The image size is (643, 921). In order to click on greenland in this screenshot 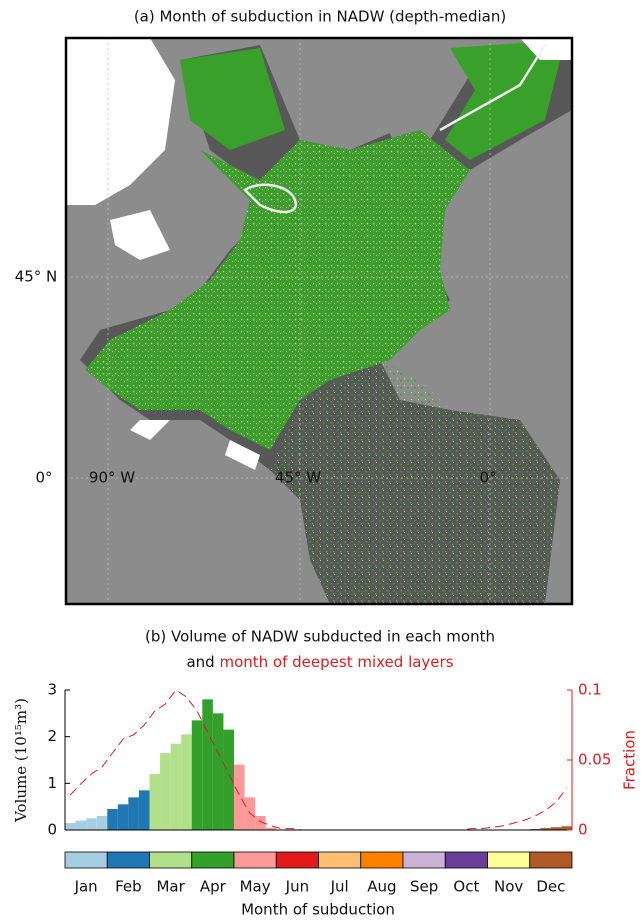, I will do `click(415, 93)`.